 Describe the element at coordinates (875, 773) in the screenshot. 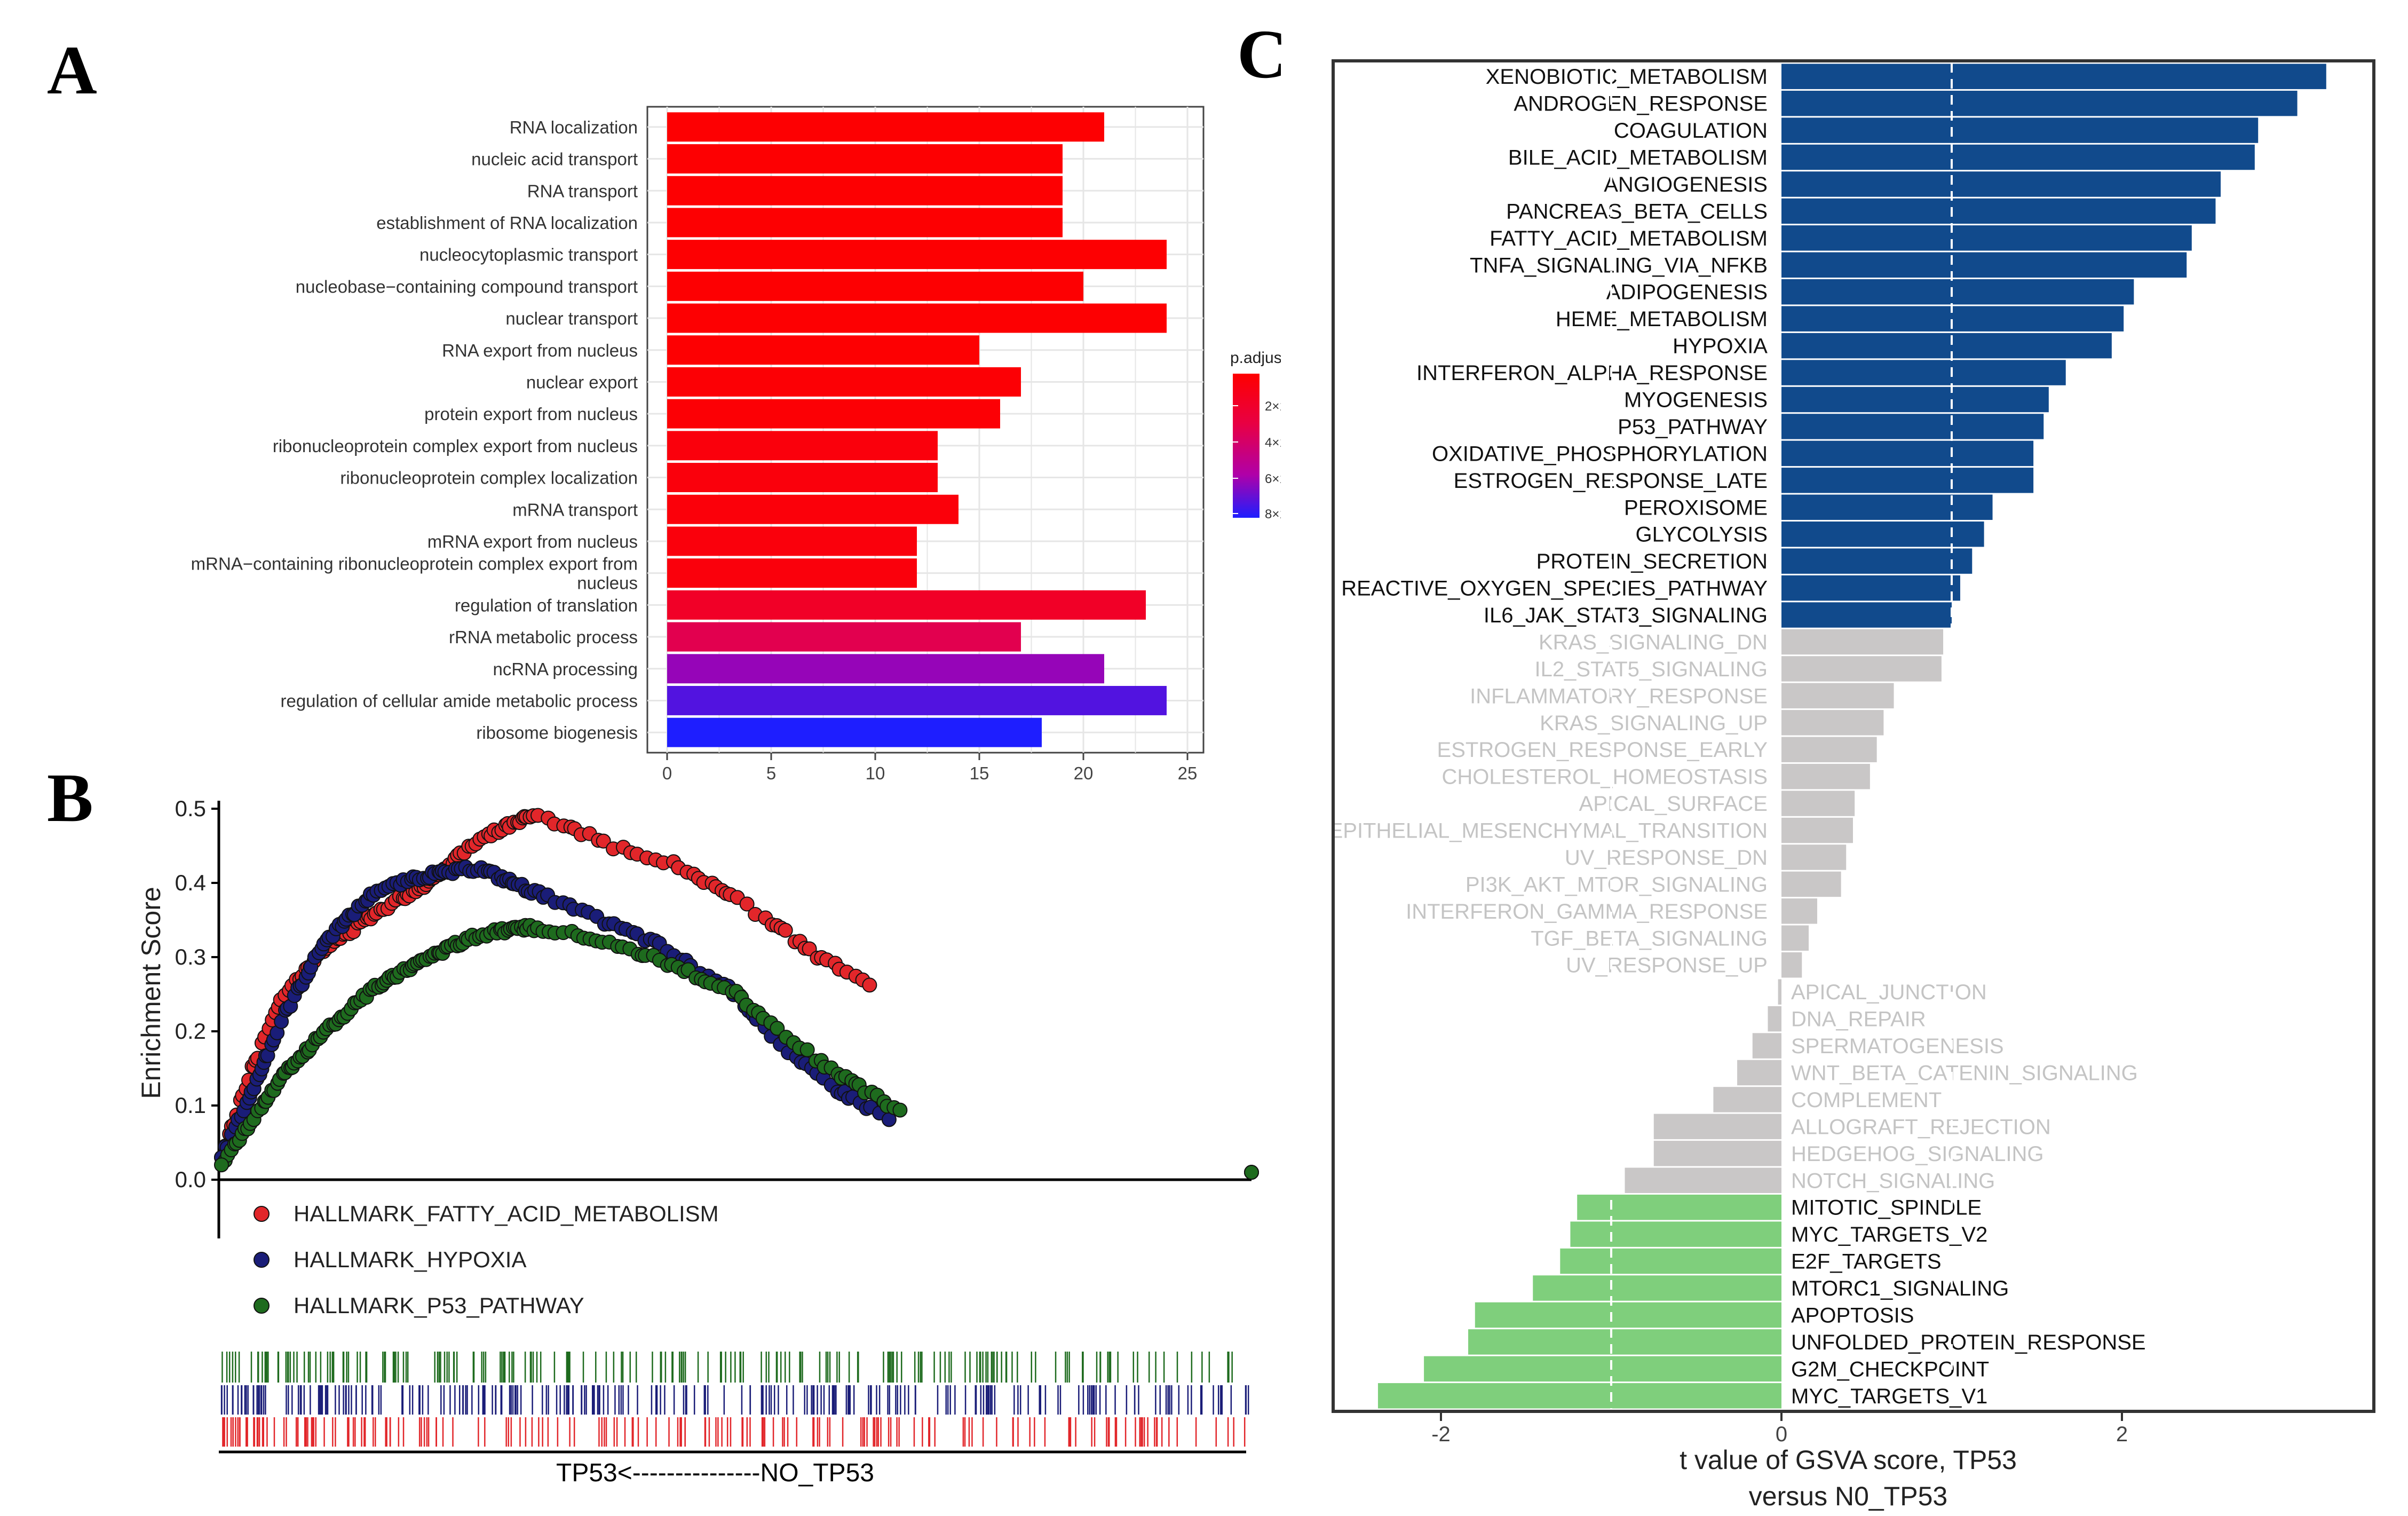

I see `x-tick-label: 10` at that location.